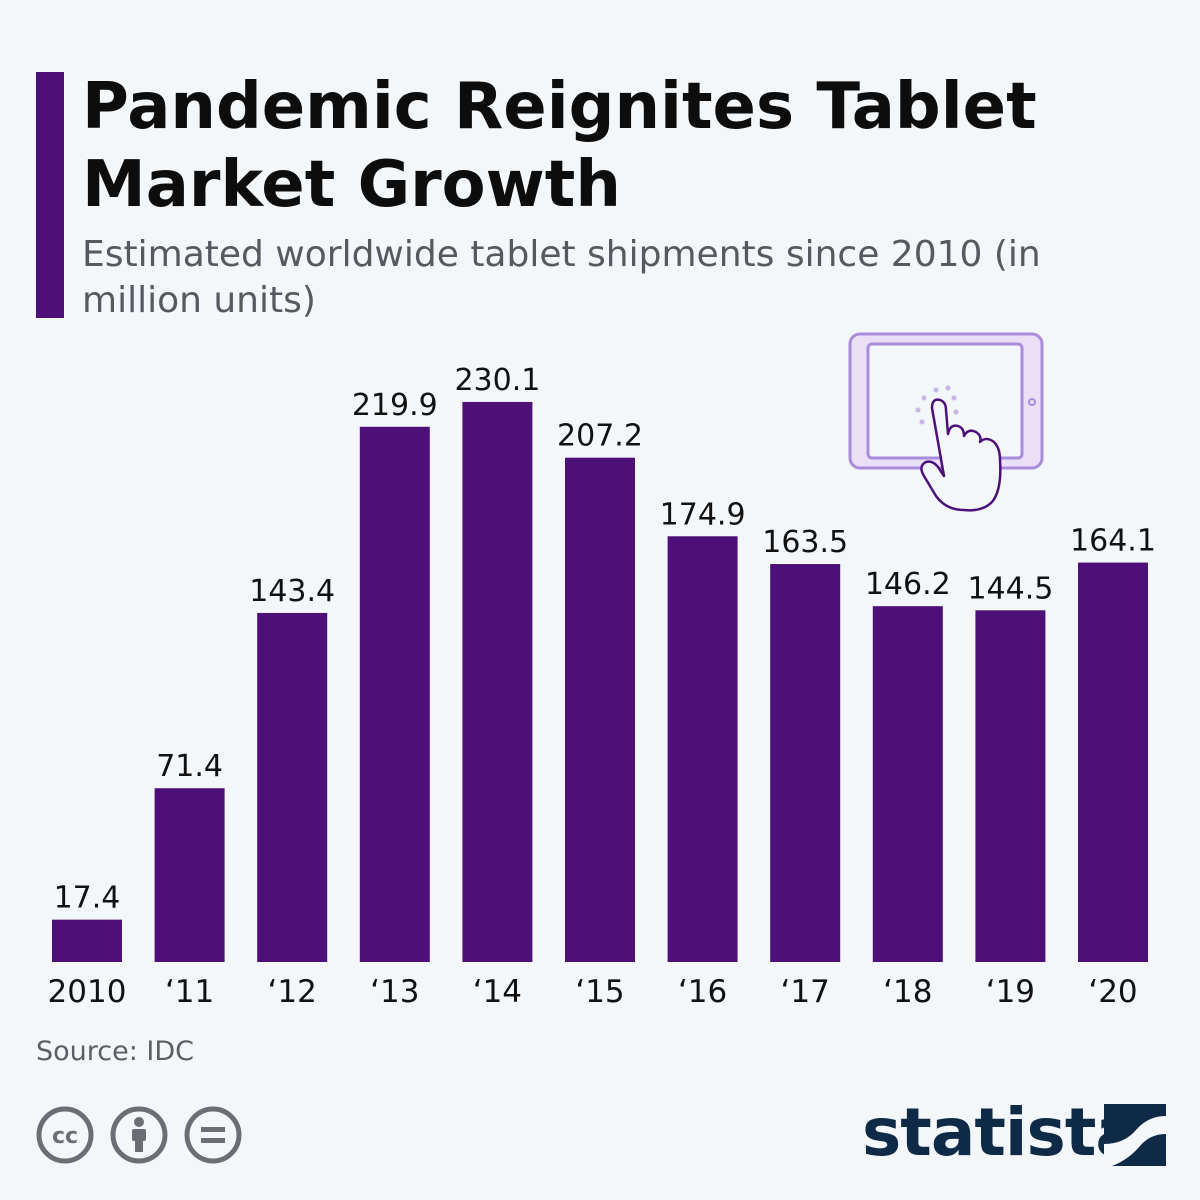 The width and height of the screenshot is (1200, 1200). What do you see at coordinates (1112, 992) in the screenshot?
I see `x-tick-label-10: ‘20` at bounding box center [1112, 992].